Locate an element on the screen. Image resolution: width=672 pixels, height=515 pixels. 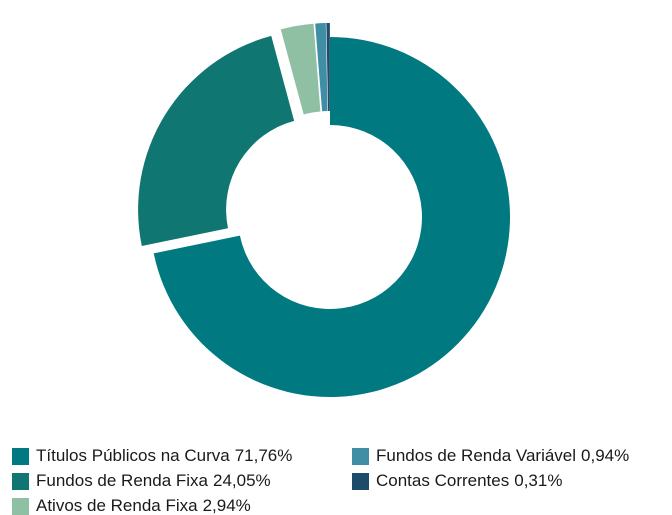
legend-label: Ativos de Renda Fixa 2,94% is located at coordinates (143, 505).